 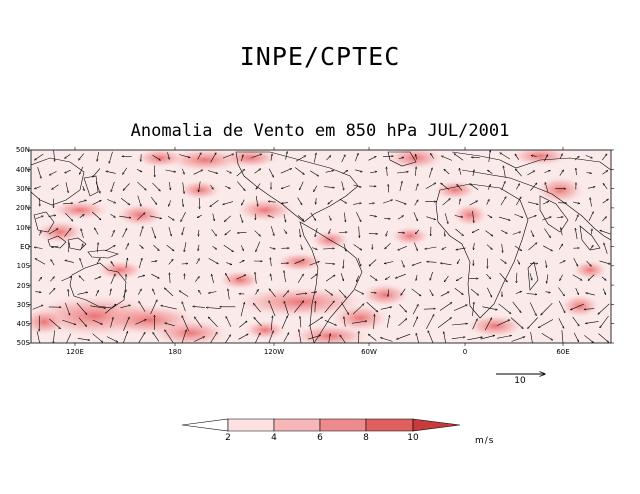 I want to click on lat-label: 20S, so click(x=23, y=286).